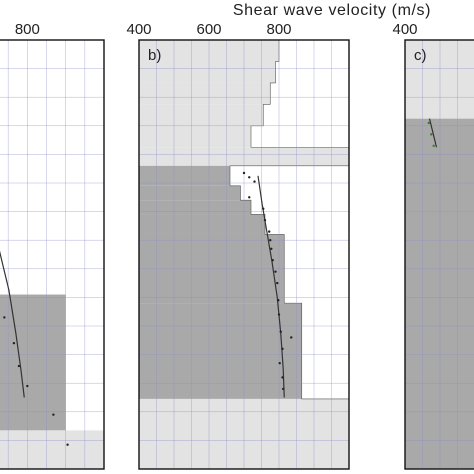  Describe the element at coordinates (154, 55) in the screenshot. I see `panel-label: b)` at that location.